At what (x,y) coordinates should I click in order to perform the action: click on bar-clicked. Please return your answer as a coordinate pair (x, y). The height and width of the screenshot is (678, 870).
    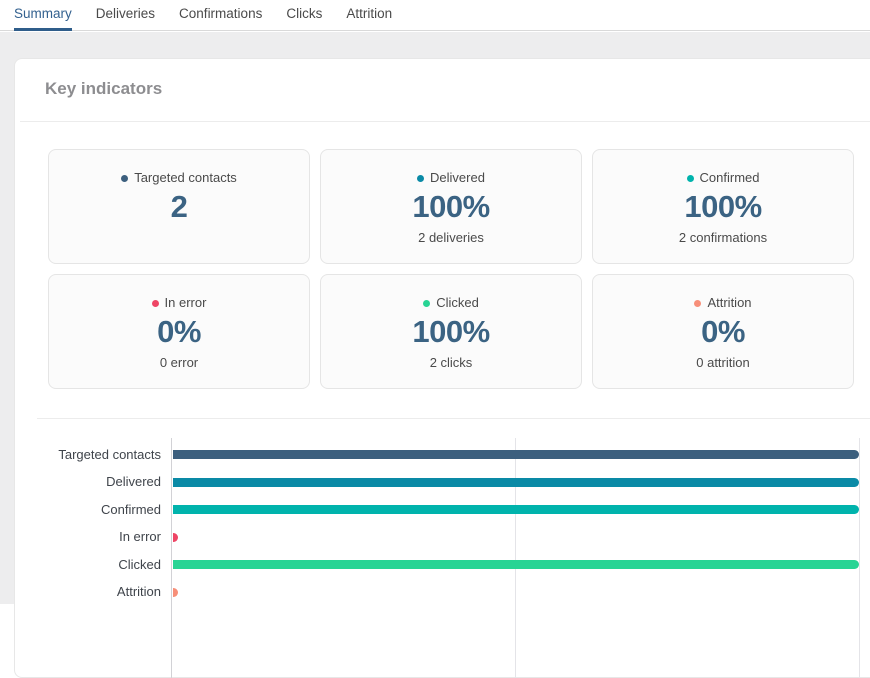
    Looking at the image, I should click on (516, 564).